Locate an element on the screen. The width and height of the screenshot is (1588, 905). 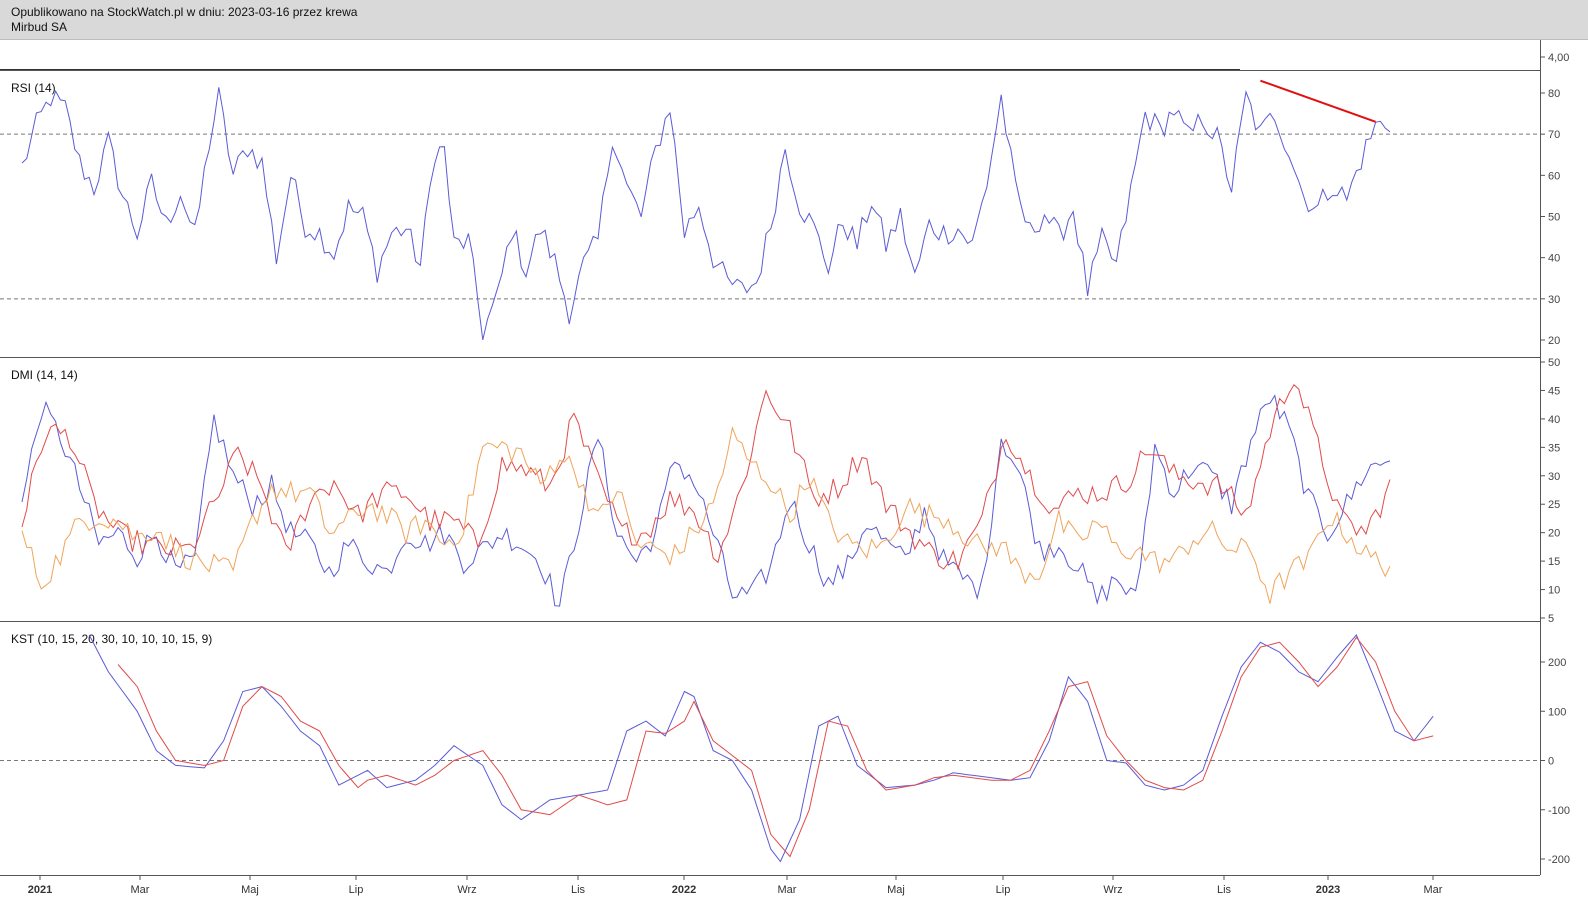
y-tick-label: 60 is located at coordinates (1554, 176).